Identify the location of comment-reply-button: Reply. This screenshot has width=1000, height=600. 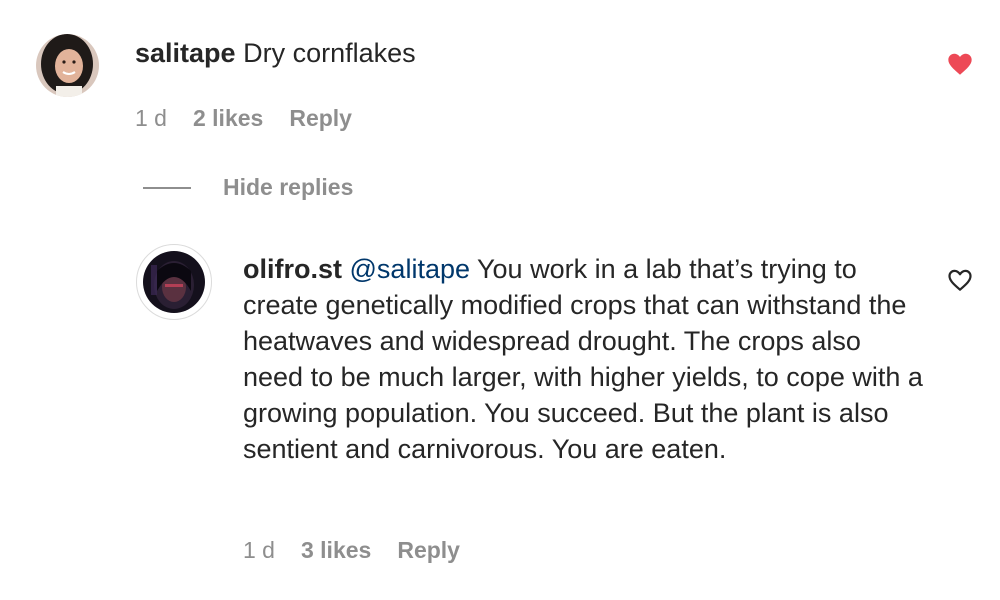
(320, 118).